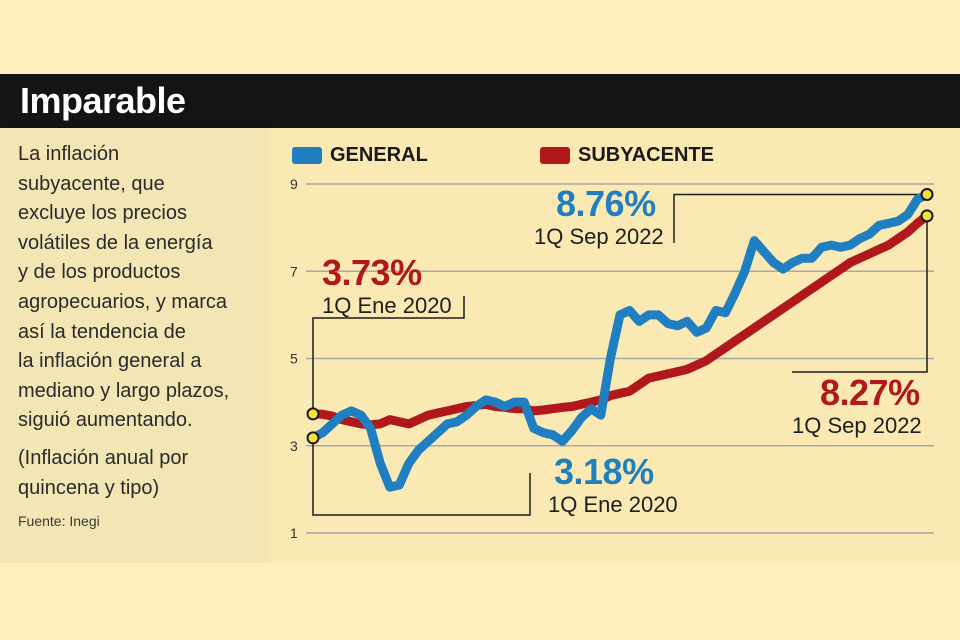 The height and width of the screenshot is (640, 960). Describe the element at coordinates (294, 359) in the screenshot. I see `y-tick-label: 5` at that location.